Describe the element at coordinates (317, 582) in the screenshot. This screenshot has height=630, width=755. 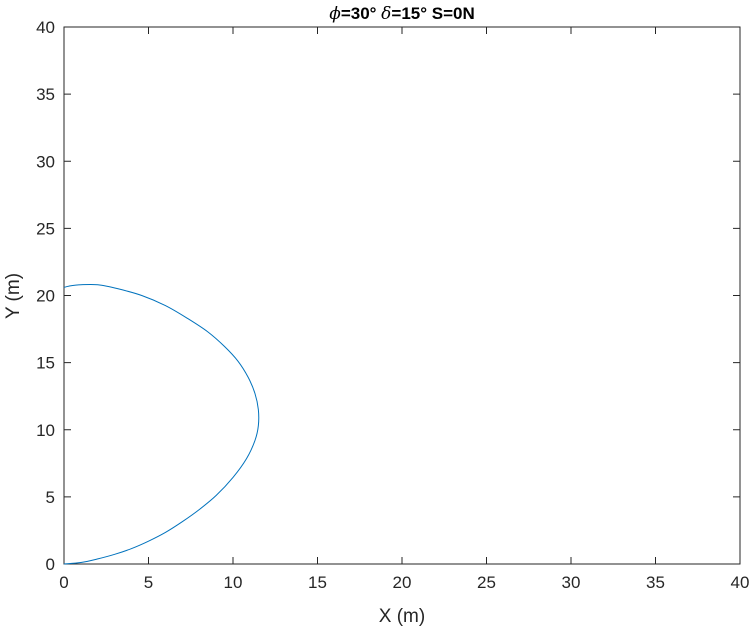
I see `x-tick-label: 15` at that location.